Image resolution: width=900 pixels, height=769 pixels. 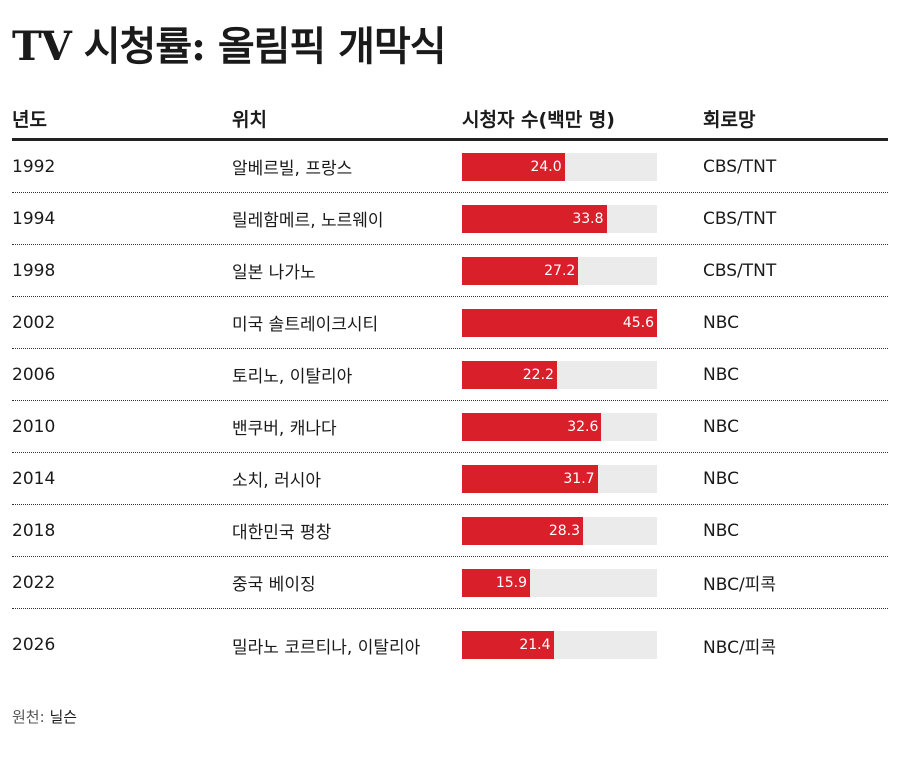 I want to click on viewers-cell: 15.9, so click(x=582, y=582).